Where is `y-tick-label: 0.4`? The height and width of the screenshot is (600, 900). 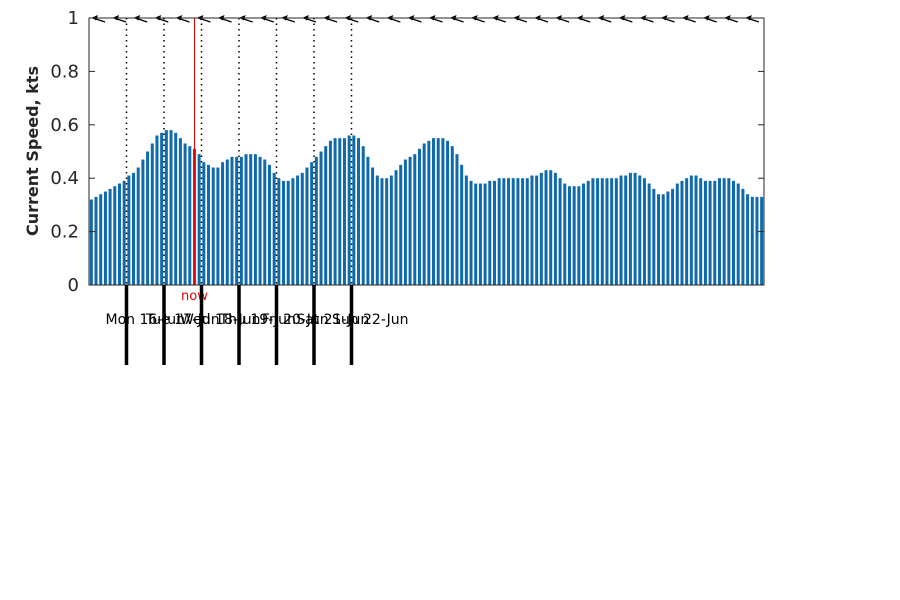 y-tick-label: 0.4 is located at coordinates (64, 178).